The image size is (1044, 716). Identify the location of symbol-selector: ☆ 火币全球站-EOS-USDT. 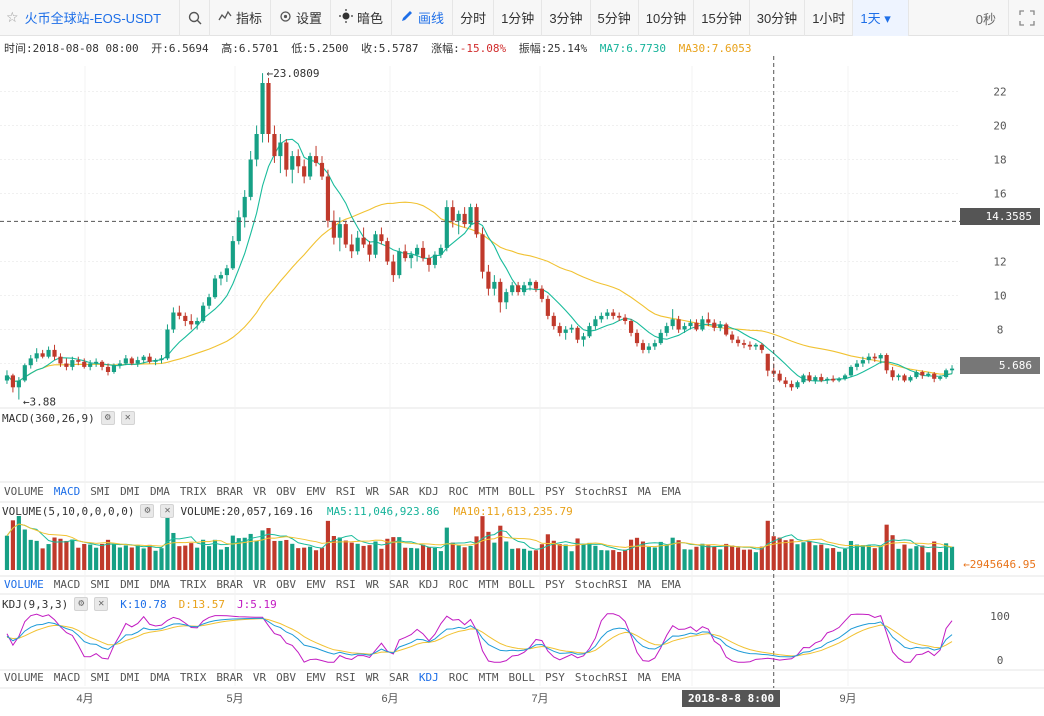
(90, 18).